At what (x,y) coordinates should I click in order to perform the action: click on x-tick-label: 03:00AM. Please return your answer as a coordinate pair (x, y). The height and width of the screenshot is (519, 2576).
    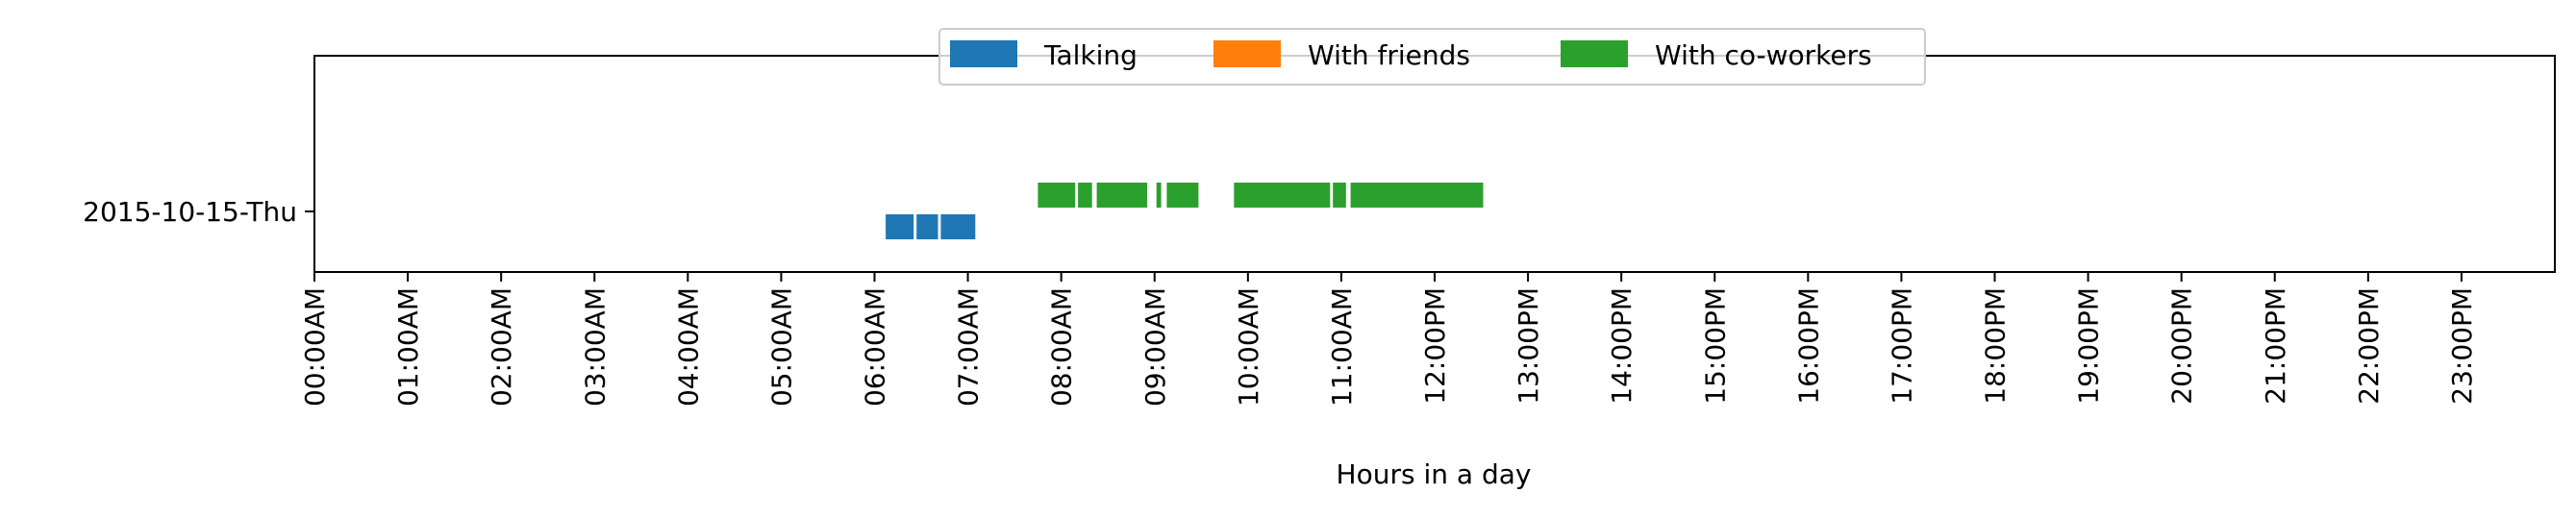
    Looking at the image, I should click on (595, 347).